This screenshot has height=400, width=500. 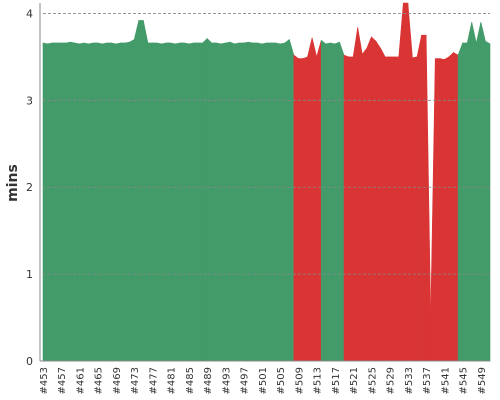 What do you see at coordinates (281, 380) in the screenshot?
I see `x-tick-label: #505` at bounding box center [281, 380].